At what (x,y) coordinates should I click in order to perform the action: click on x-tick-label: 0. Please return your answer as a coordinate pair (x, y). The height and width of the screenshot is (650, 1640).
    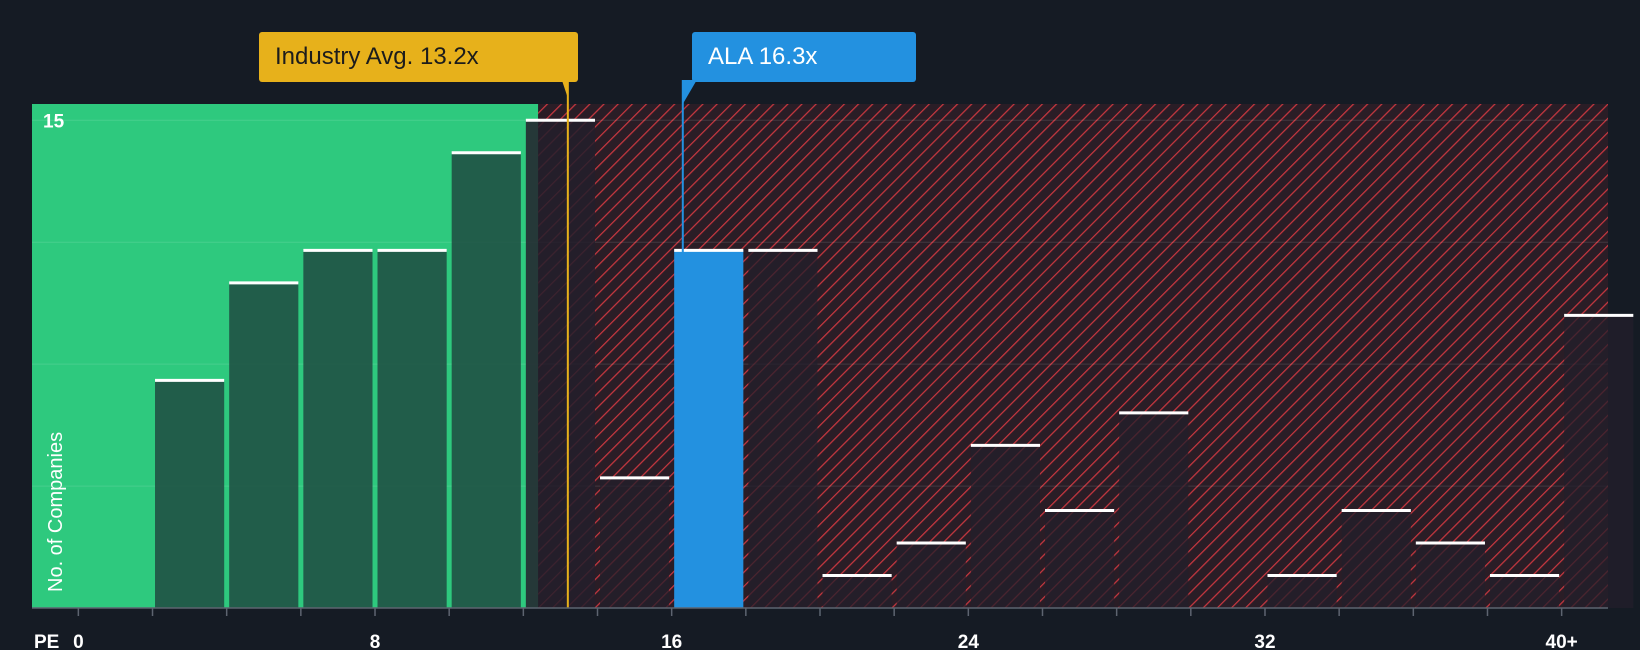
    Looking at the image, I should click on (78, 641).